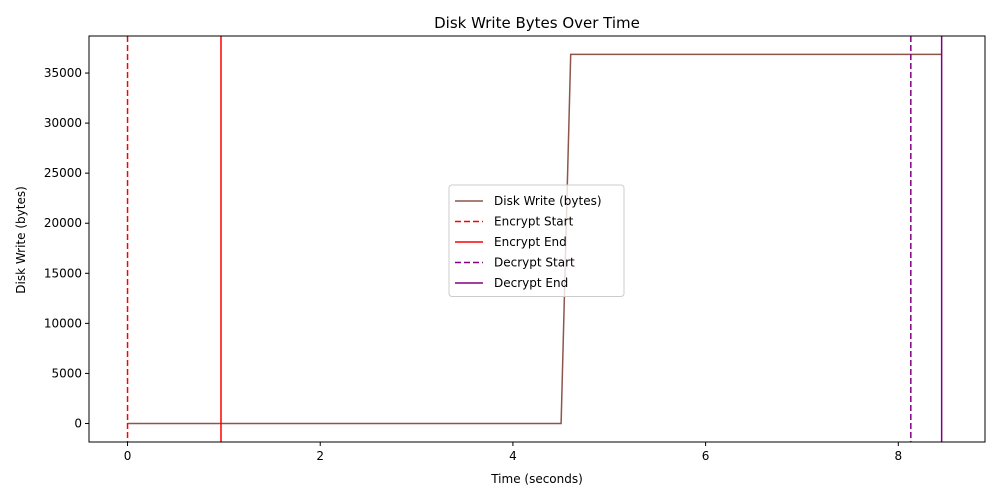  What do you see at coordinates (534, 222) in the screenshot?
I see `legend-label: Encrypt Start` at bounding box center [534, 222].